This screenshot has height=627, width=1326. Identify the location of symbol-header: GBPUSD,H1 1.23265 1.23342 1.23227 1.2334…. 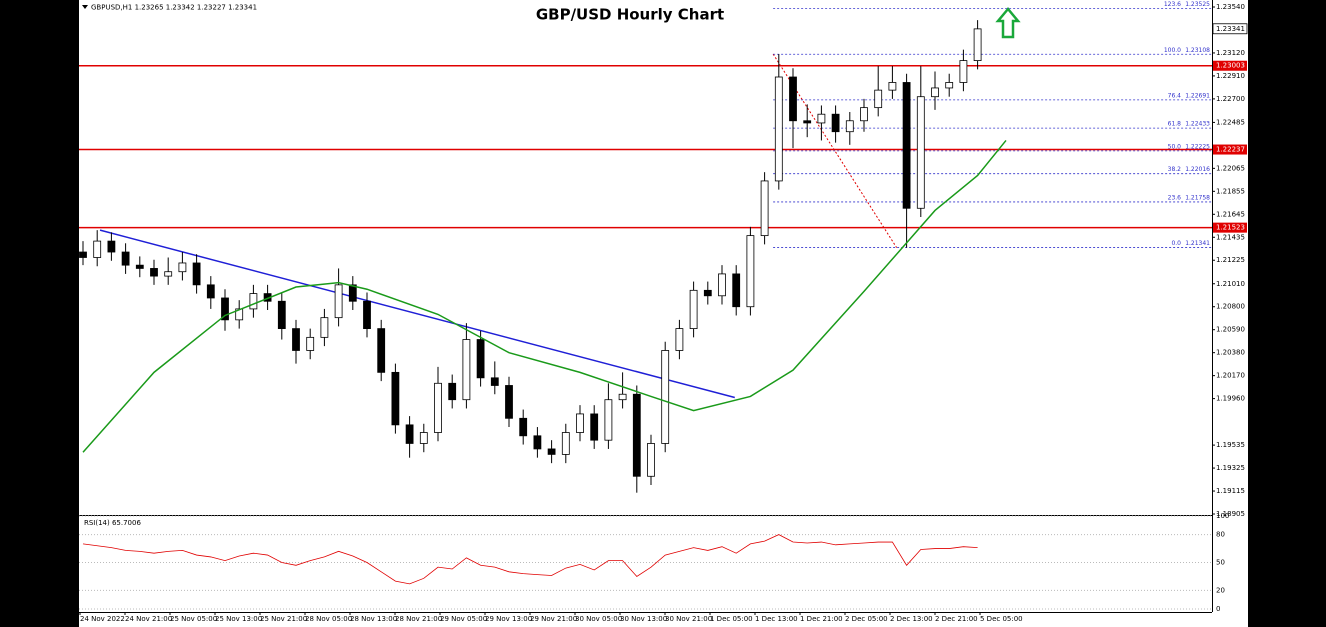
(174, 8).